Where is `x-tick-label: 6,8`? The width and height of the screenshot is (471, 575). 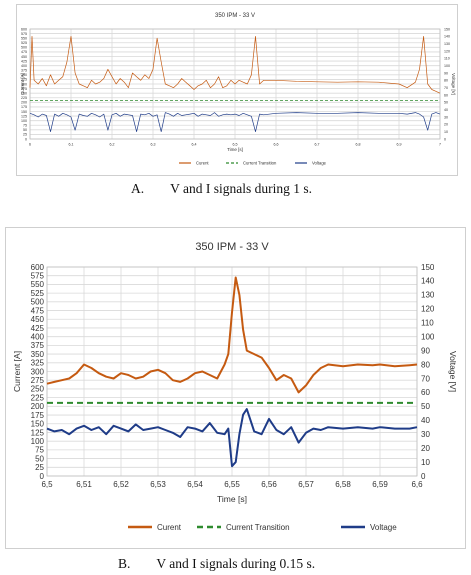
x-tick-label: 6,8 is located at coordinates (358, 145).